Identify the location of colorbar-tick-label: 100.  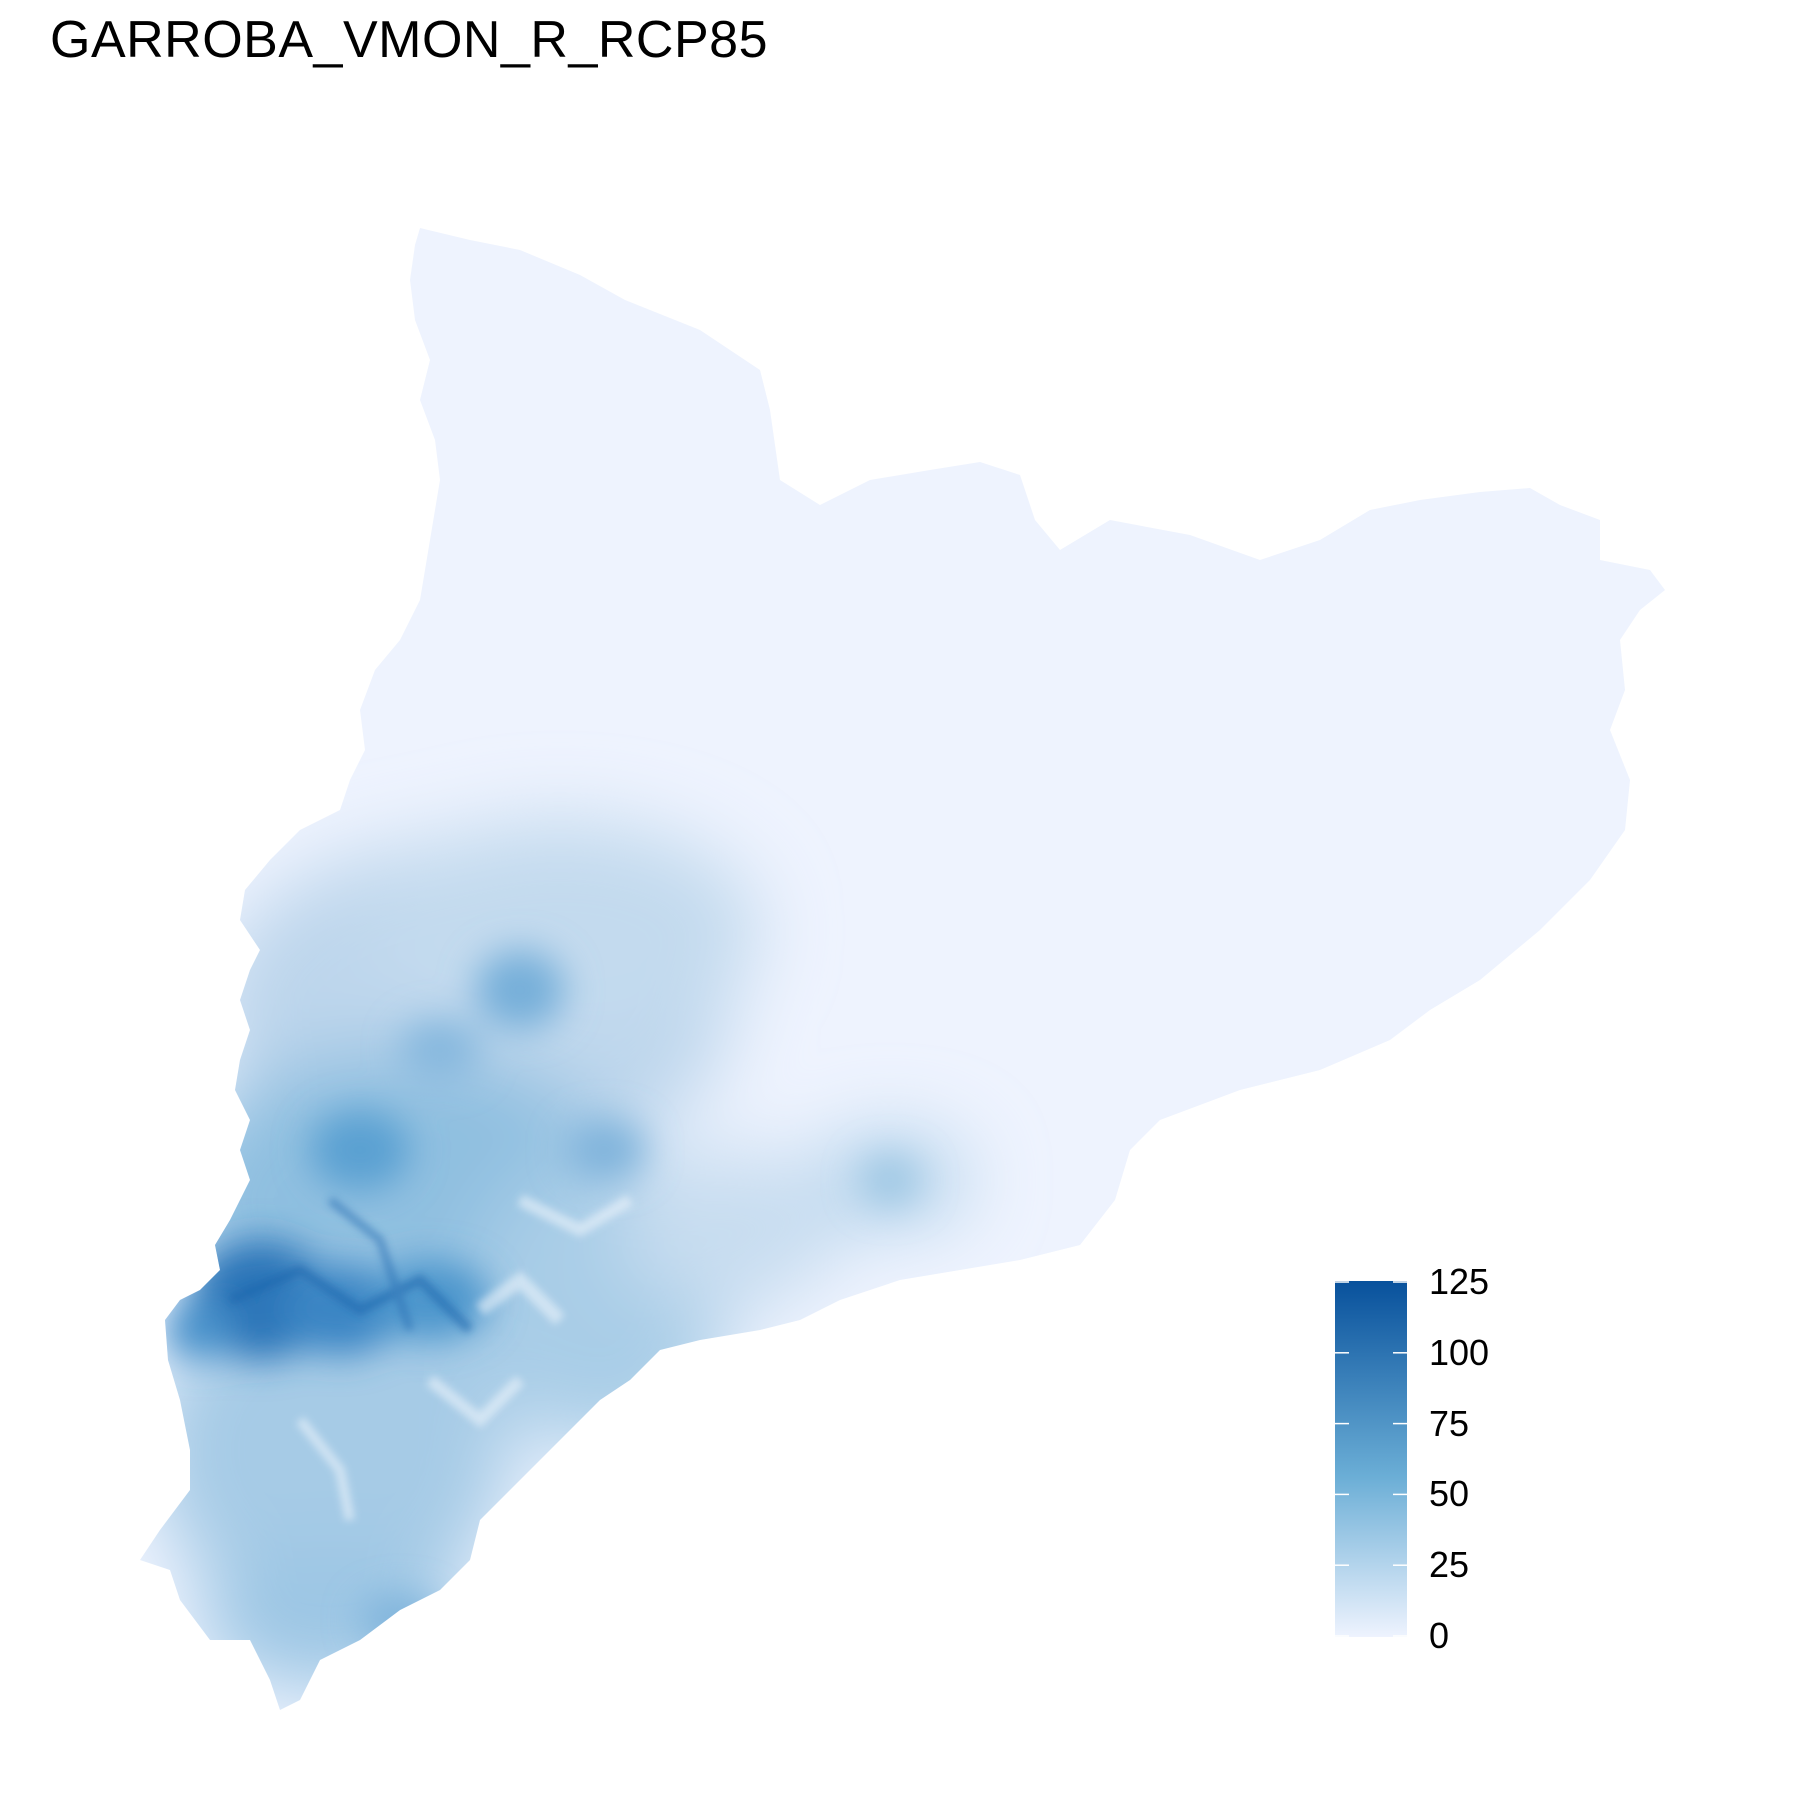
(1459, 1352).